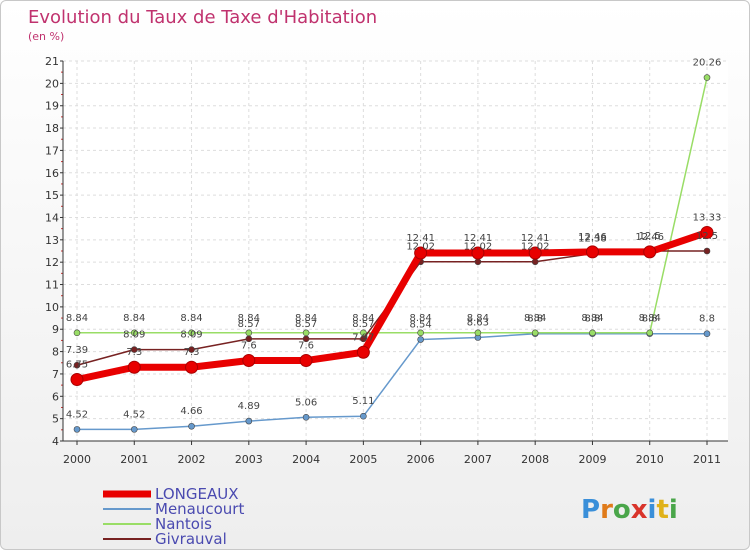 The image size is (750, 550). I want to click on y-tick-label: 4, so click(55, 441).